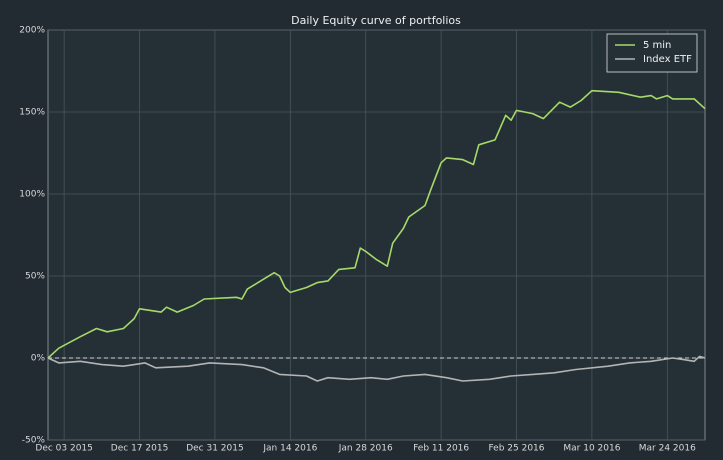 The width and height of the screenshot is (723, 460). What do you see at coordinates (667, 59) in the screenshot?
I see `legend-label: Index ETF` at bounding box center [667, 59].